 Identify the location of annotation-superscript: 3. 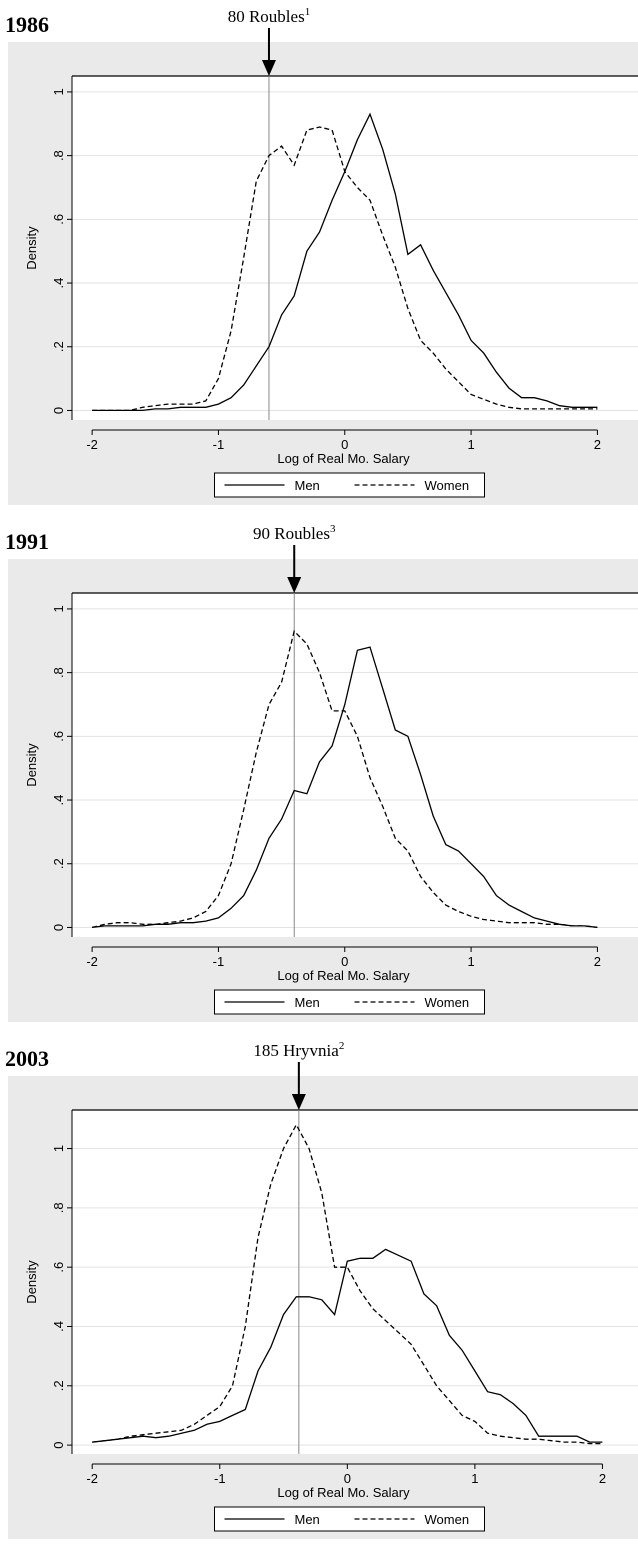
(333, 529).